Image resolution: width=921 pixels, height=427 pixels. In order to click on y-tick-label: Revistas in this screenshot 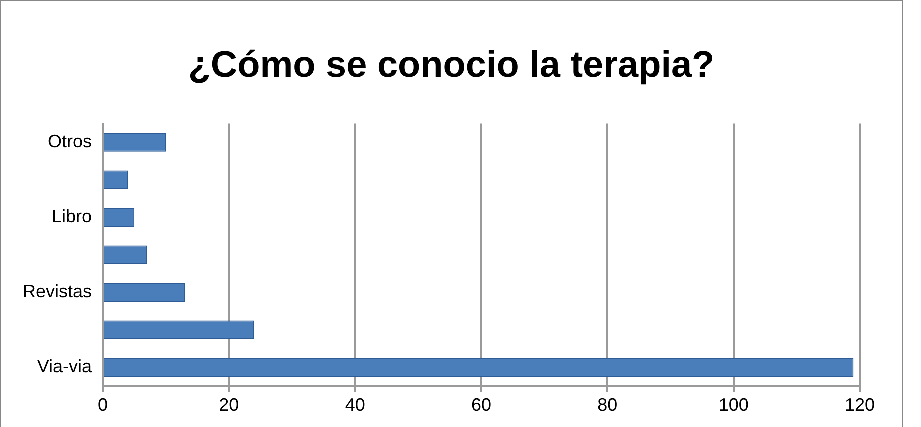, I will do `click(57, 292)`.